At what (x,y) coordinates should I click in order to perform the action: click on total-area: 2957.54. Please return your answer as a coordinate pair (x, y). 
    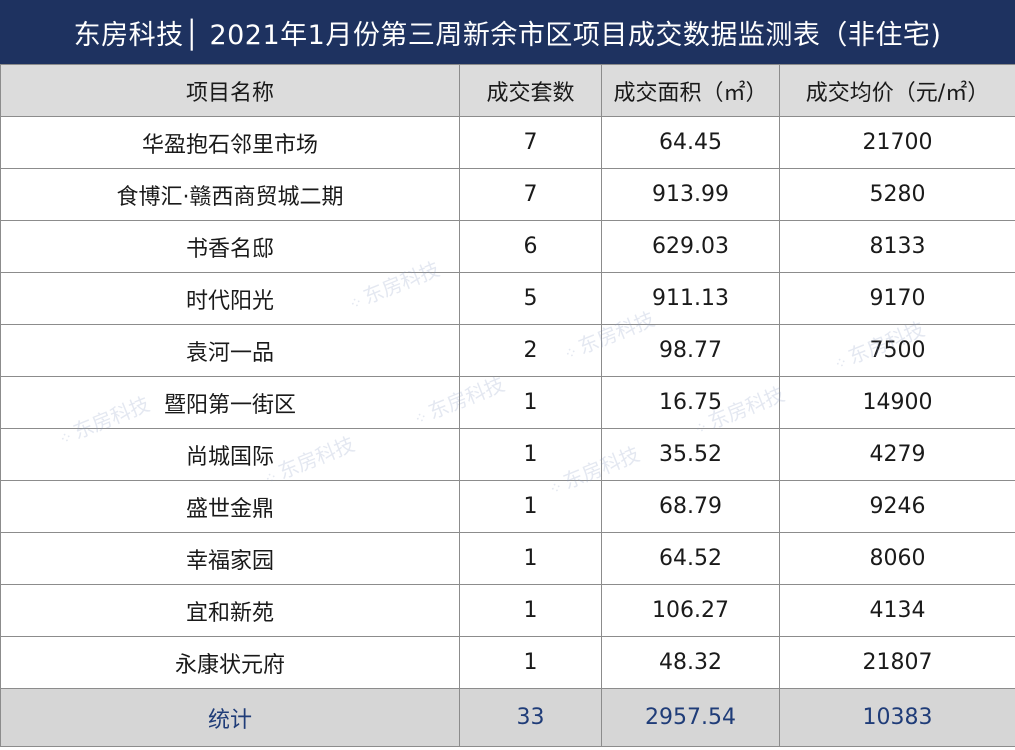
    Looking at the image, I should click on (690, 717).